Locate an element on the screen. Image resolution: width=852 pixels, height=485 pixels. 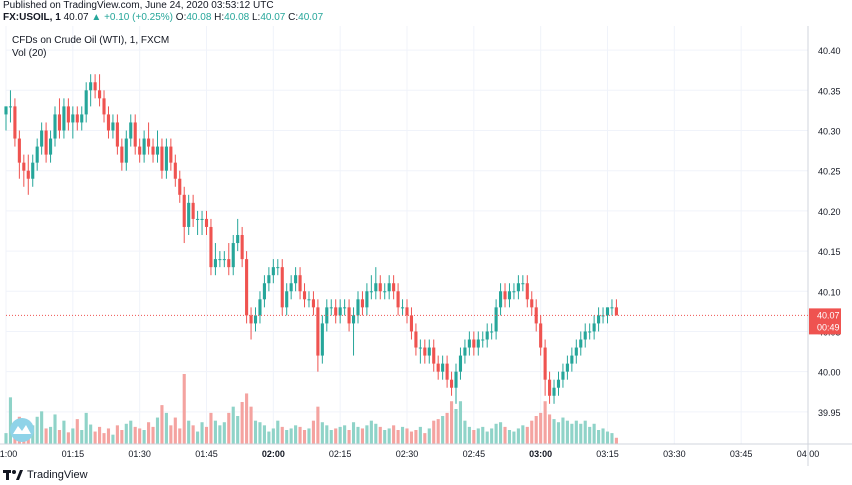
symbol-name: FX:USOIL, 1 is located at coordinates (32, 17).